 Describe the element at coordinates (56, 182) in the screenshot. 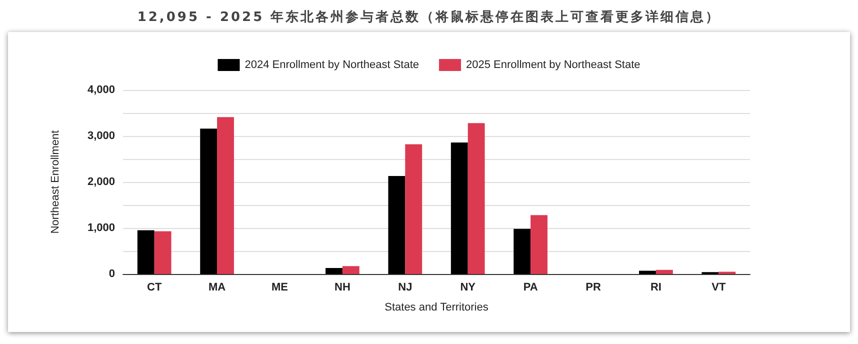

I see `y-axis-title: Northeast Enrollment` at that location.